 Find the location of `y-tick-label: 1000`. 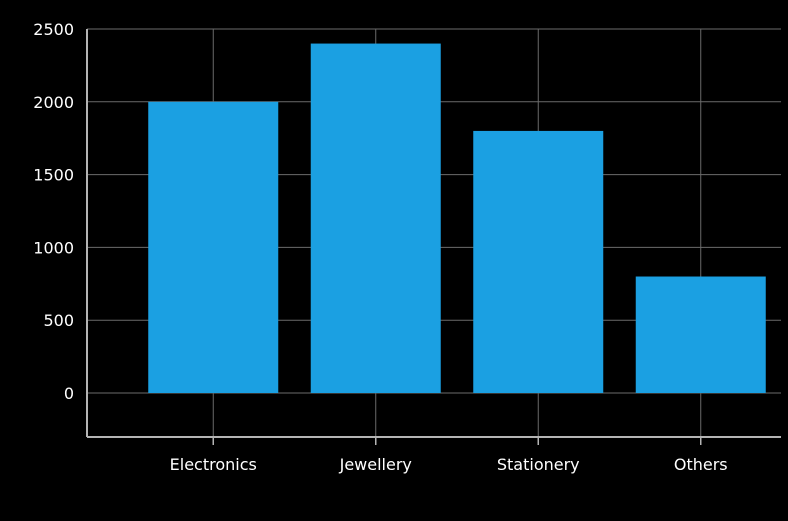

y-tick-label: 1000 is located at coordinates (53, 247).